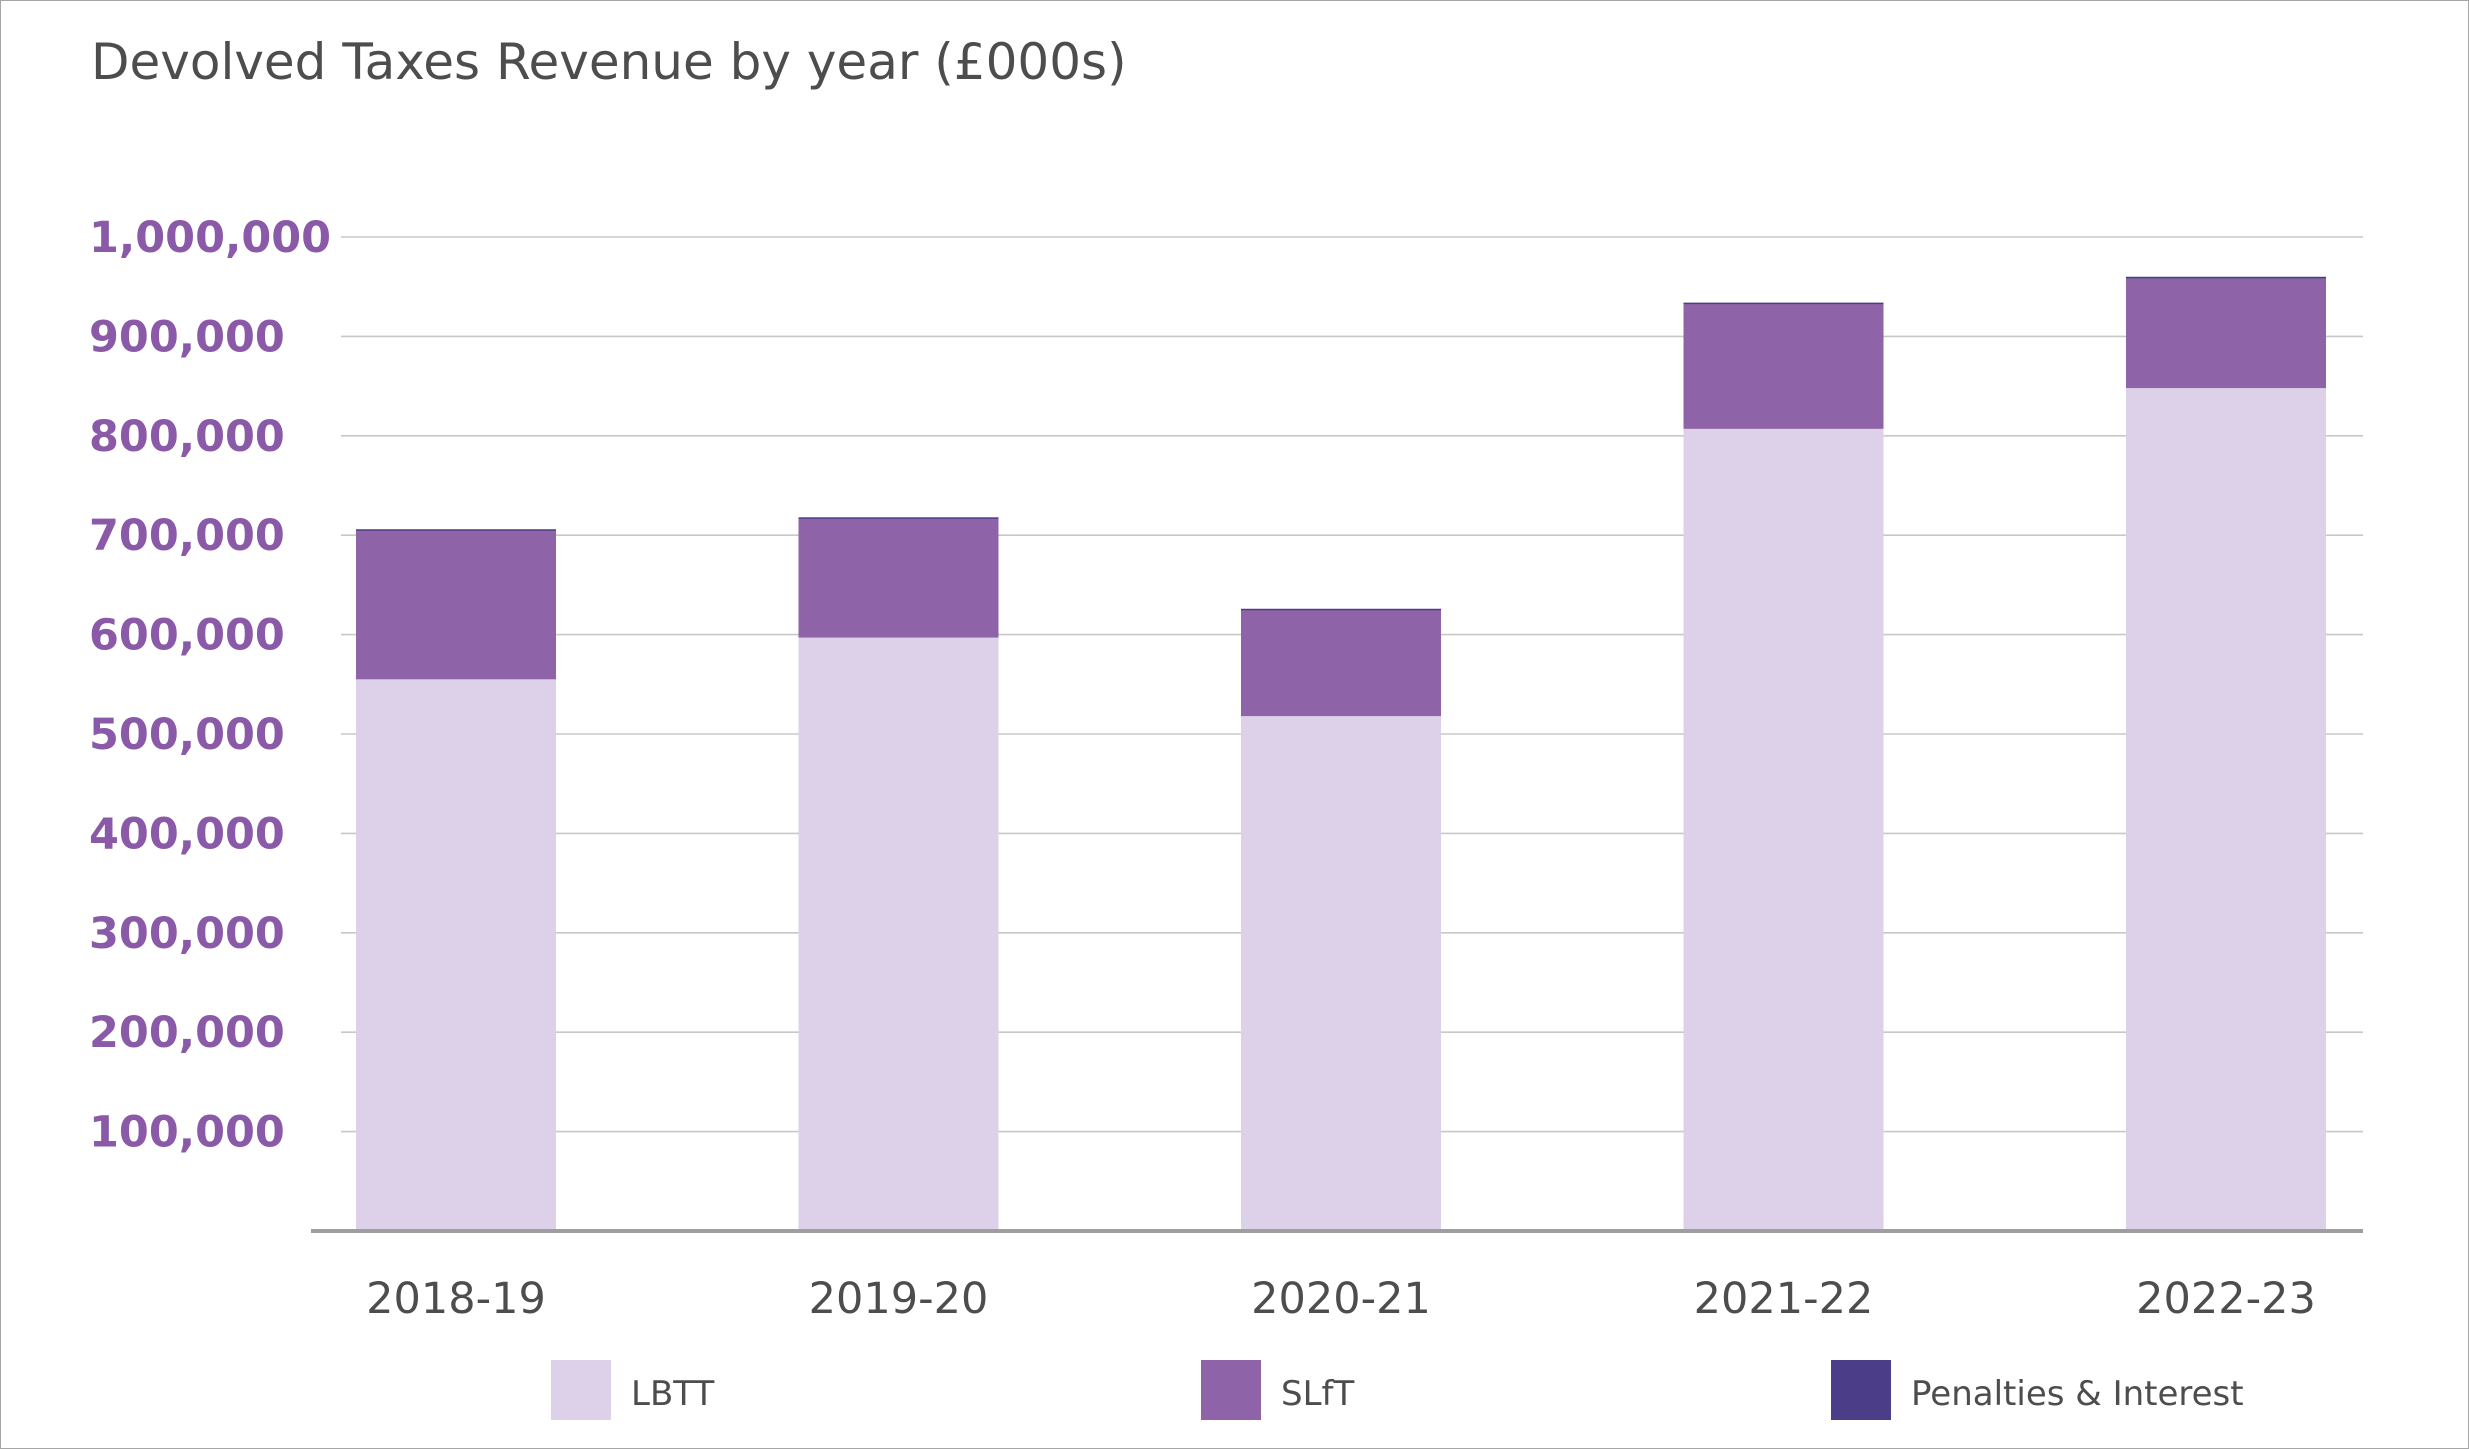 This screenshot has width=2469, height=1449. What do you see at coordinates (187, 735) in the screenshot?
I see `y-tick-label: 500,000` at bounding box center [187, 735].